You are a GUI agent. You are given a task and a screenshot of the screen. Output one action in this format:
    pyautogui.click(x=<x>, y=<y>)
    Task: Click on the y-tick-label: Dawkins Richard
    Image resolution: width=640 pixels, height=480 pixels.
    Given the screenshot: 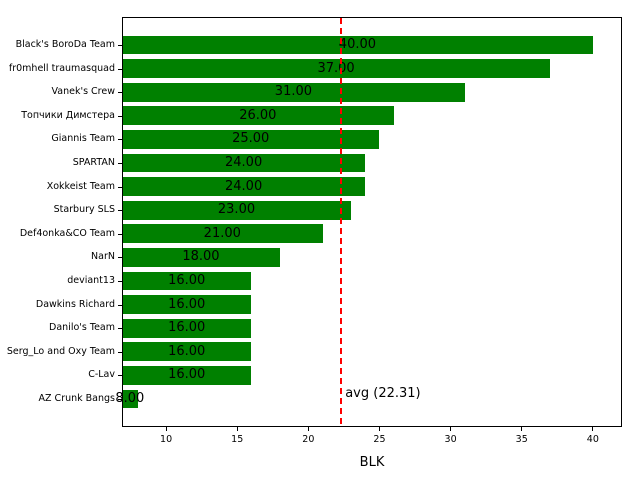 What is the action you would take?
    pyautogui.click(x=75, y=304)
    